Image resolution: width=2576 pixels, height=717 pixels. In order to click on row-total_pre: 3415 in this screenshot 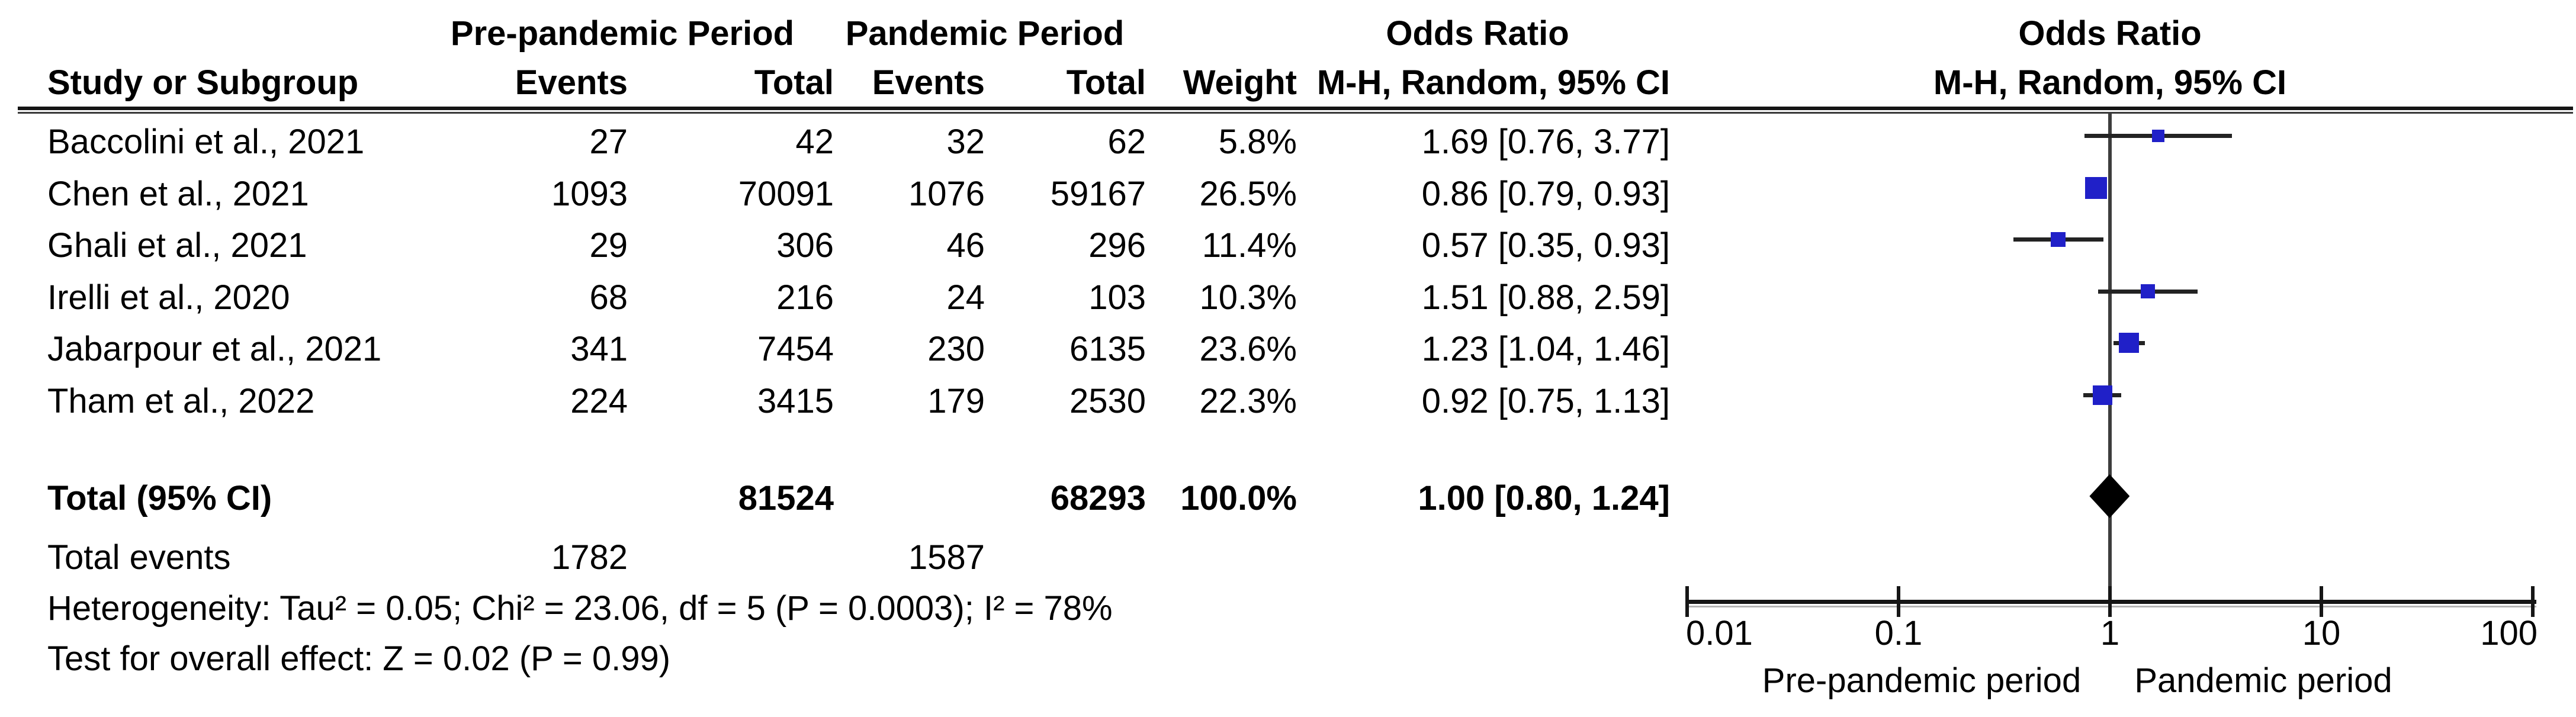, I will do `click(795, 401)`.